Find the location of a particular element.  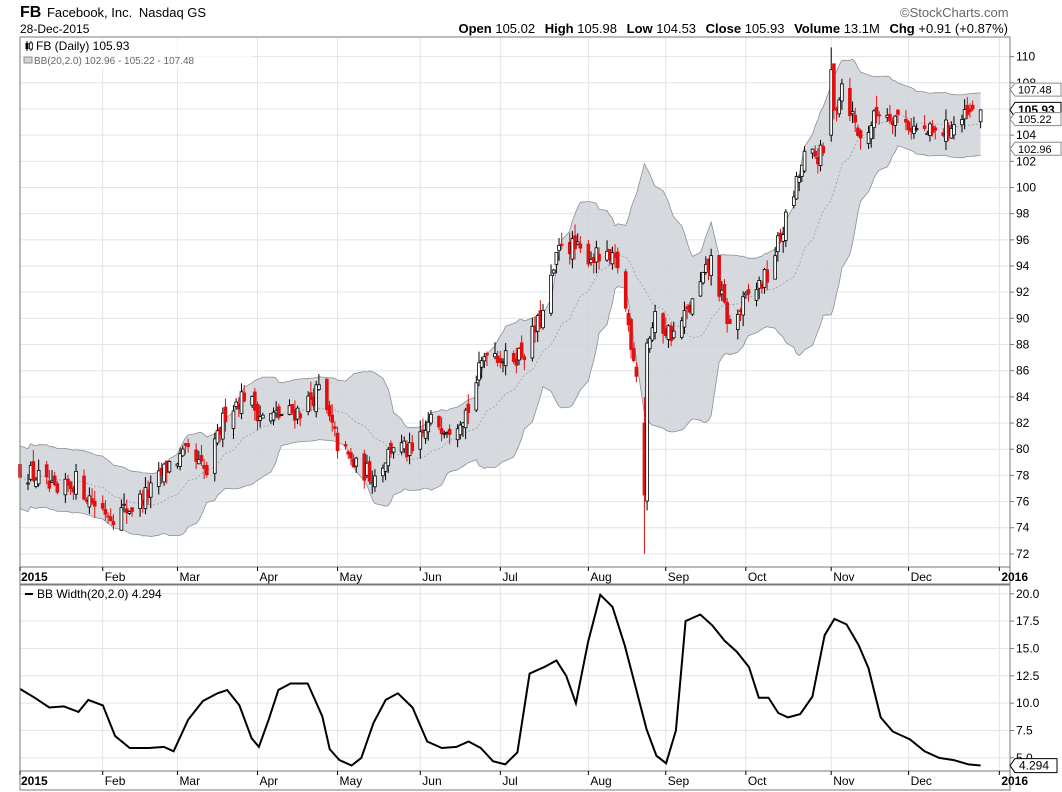

bbwidth-ytick-label: 17.5 is located at coordinates (1028, 621).